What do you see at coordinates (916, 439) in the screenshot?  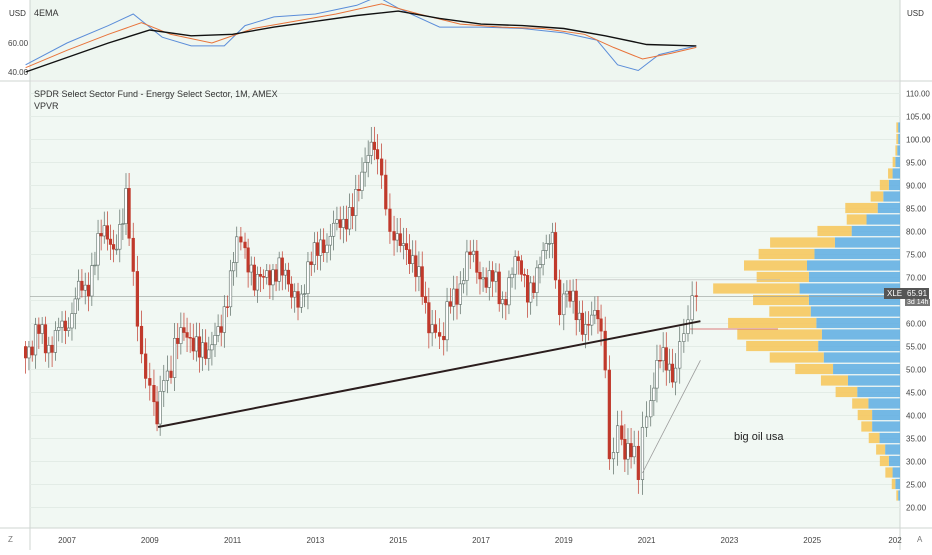 I see `y-tick-label: 35.00` at bounding box center [916, 439].